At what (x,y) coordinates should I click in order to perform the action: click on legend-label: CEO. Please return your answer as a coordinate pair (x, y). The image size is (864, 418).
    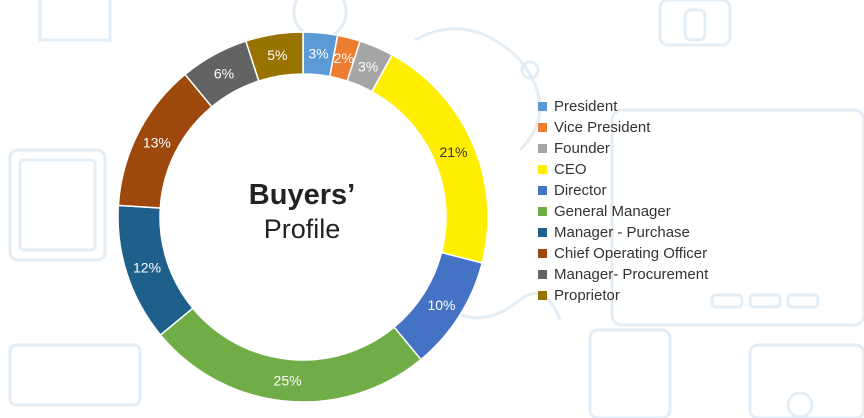
    Looking at the image, I should click on (570, 169).